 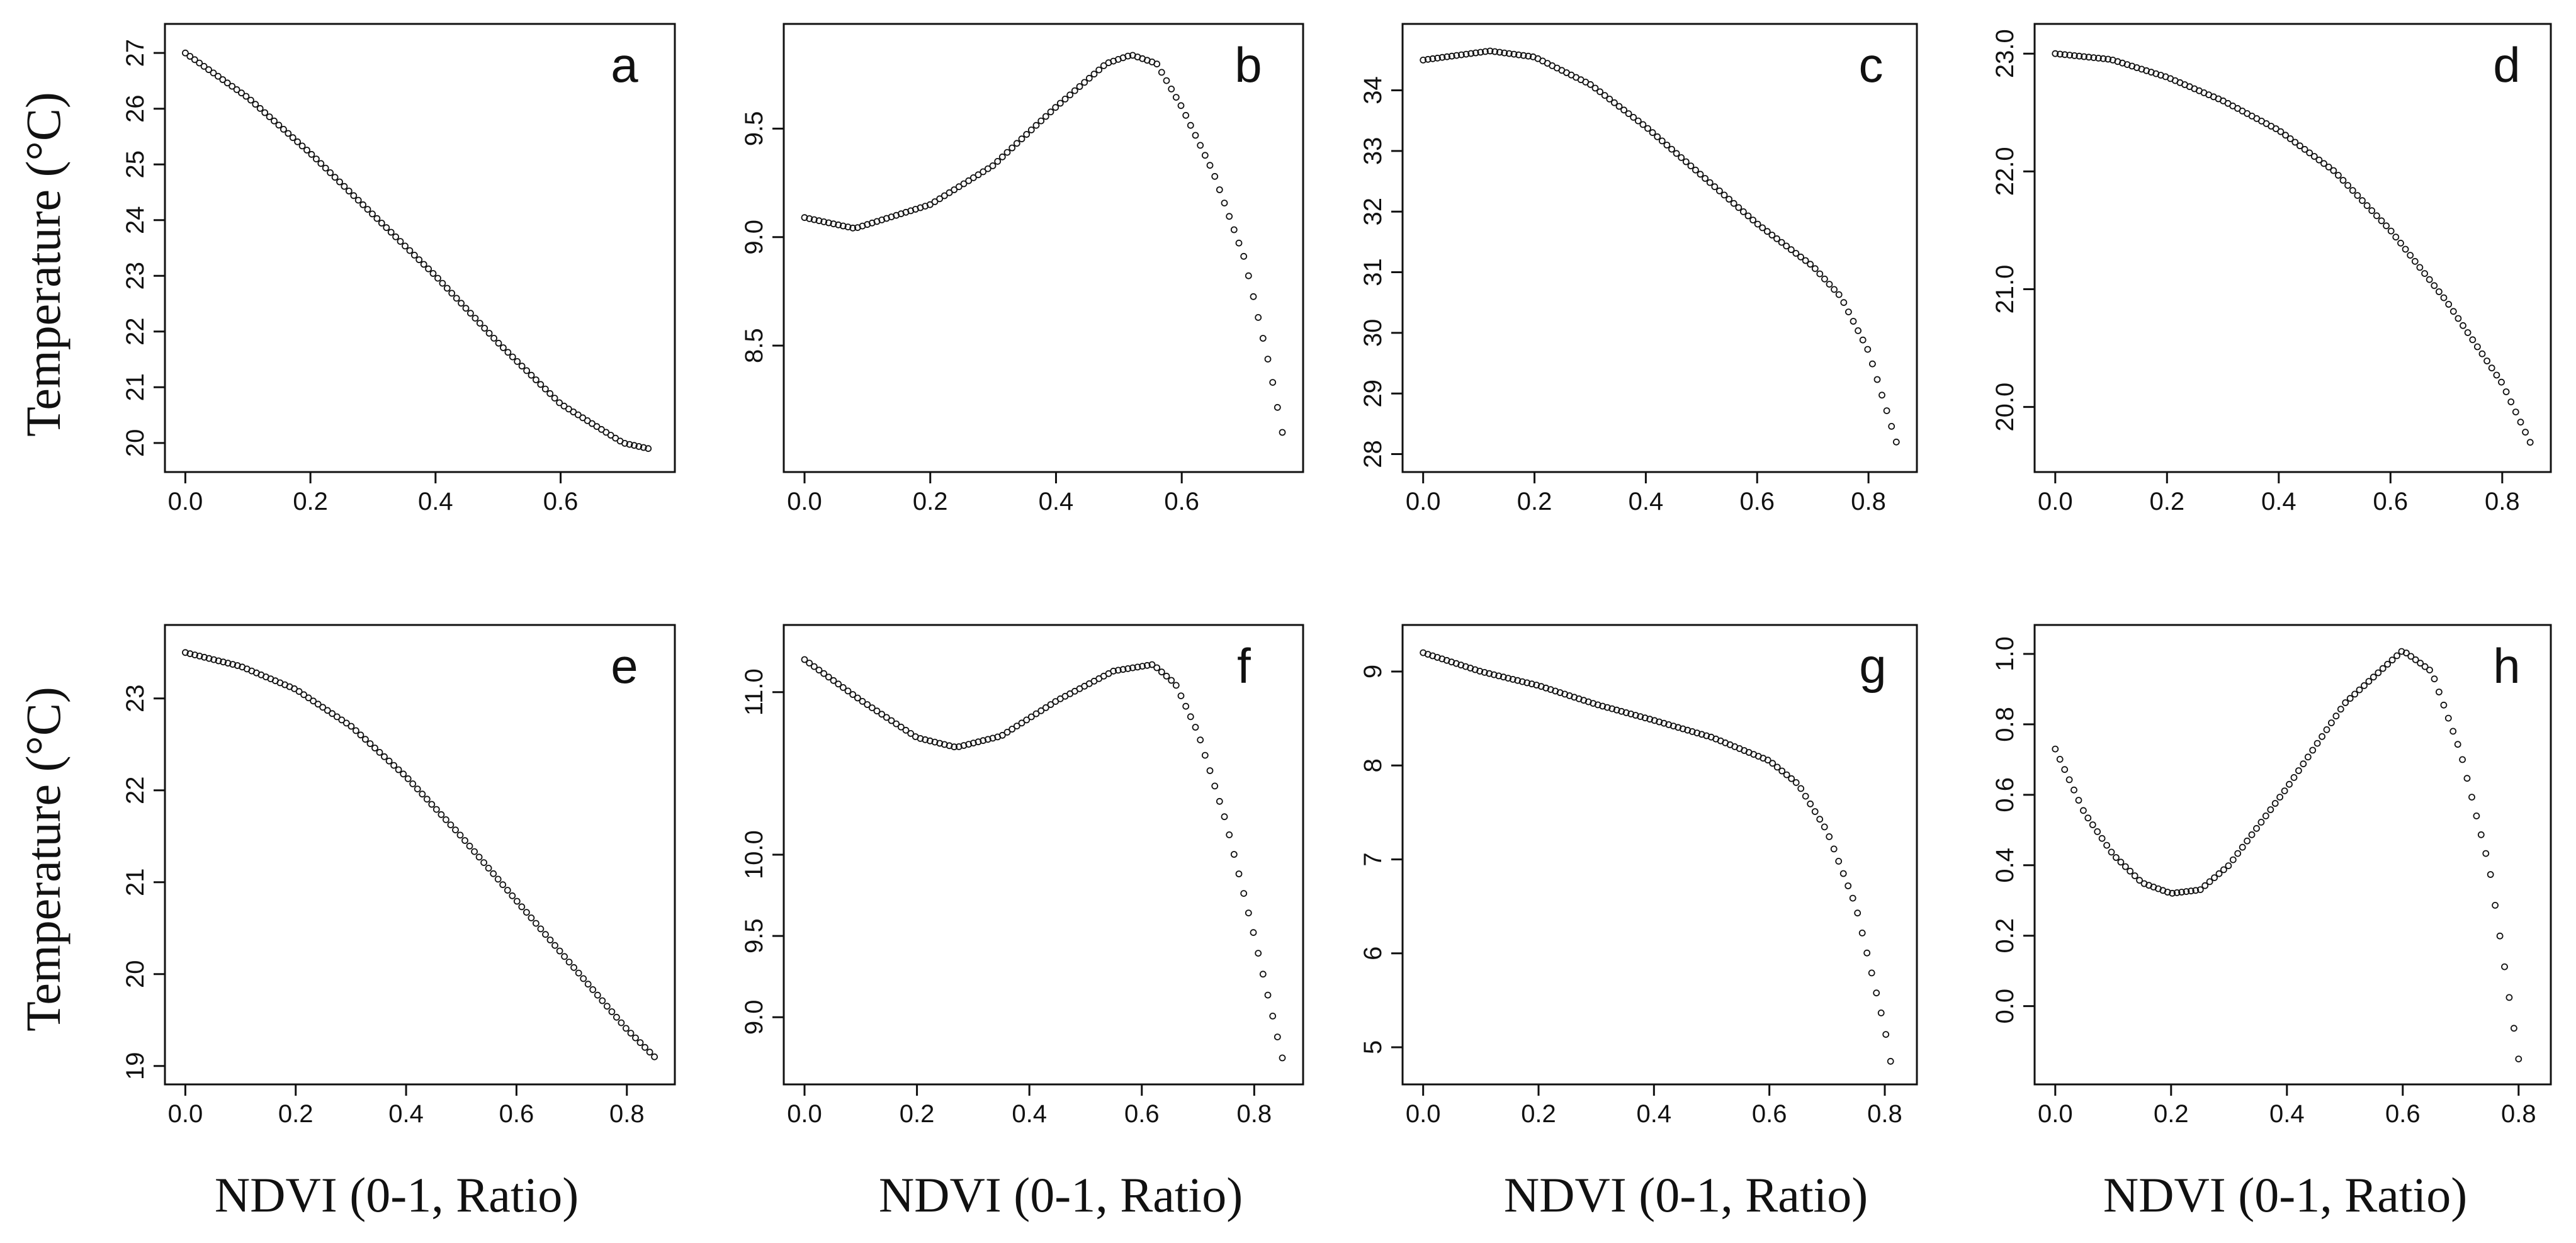 What do you see at coordinates (1373, 671) in the screenshot?
I see `y-tick-label: 9` at bounding box center [1373, 671].